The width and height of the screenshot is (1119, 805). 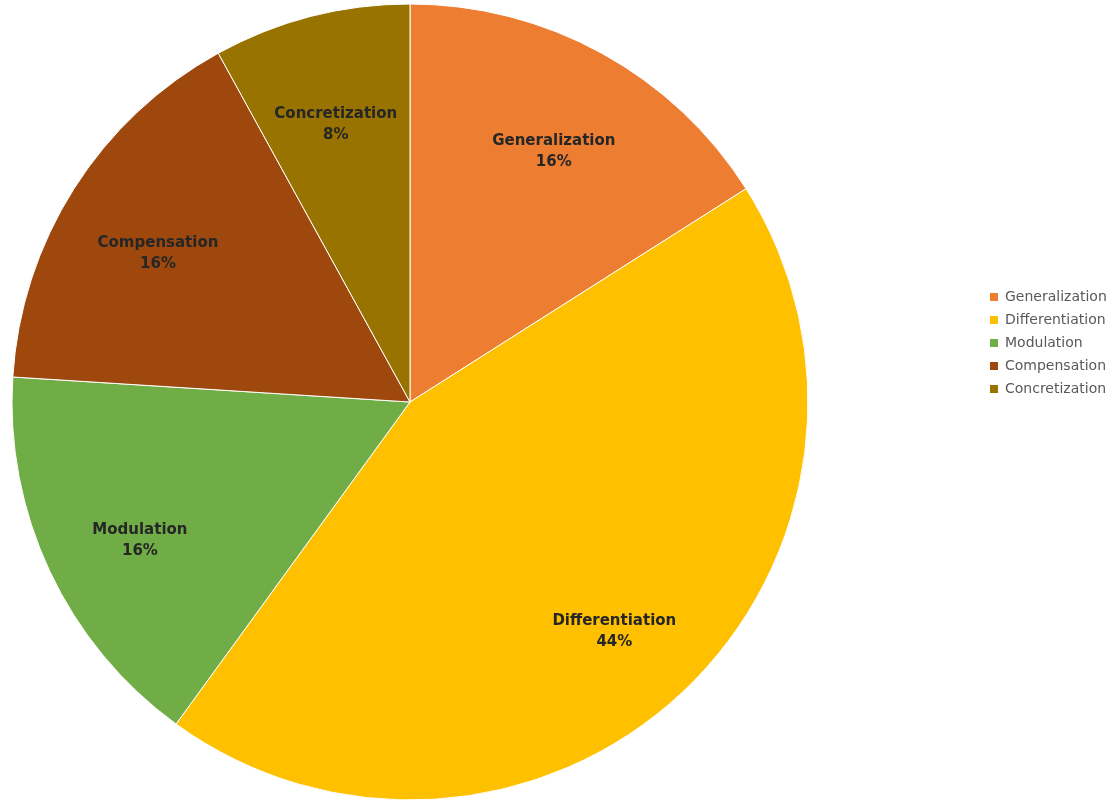 I want to click on slice-label: Differentiation, so click(x=614, y=619).